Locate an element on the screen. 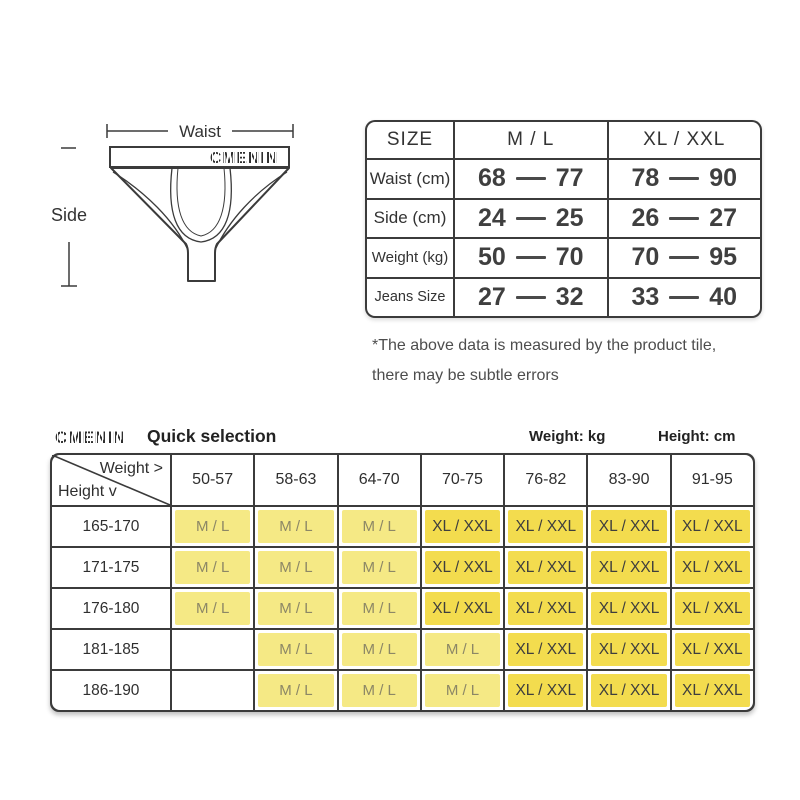  brand-logo-text: CMENIN is located at coordinates (90, 437).